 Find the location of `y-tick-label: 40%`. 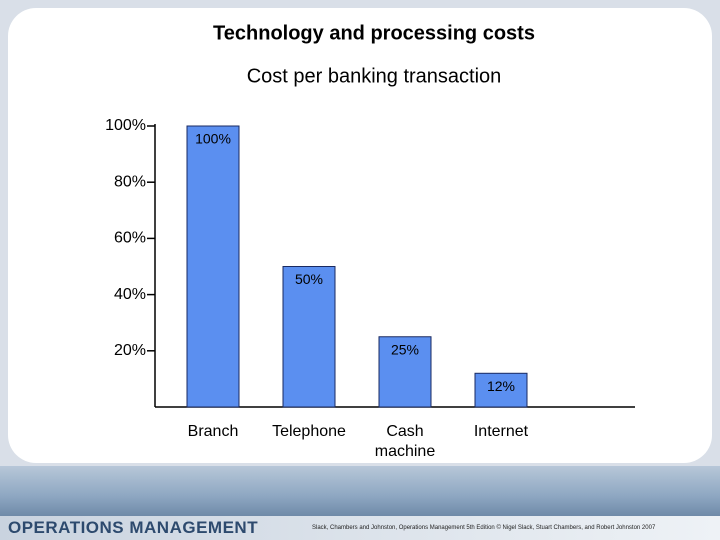

y-tick-label: 40% is located at coordinates (130, 294).